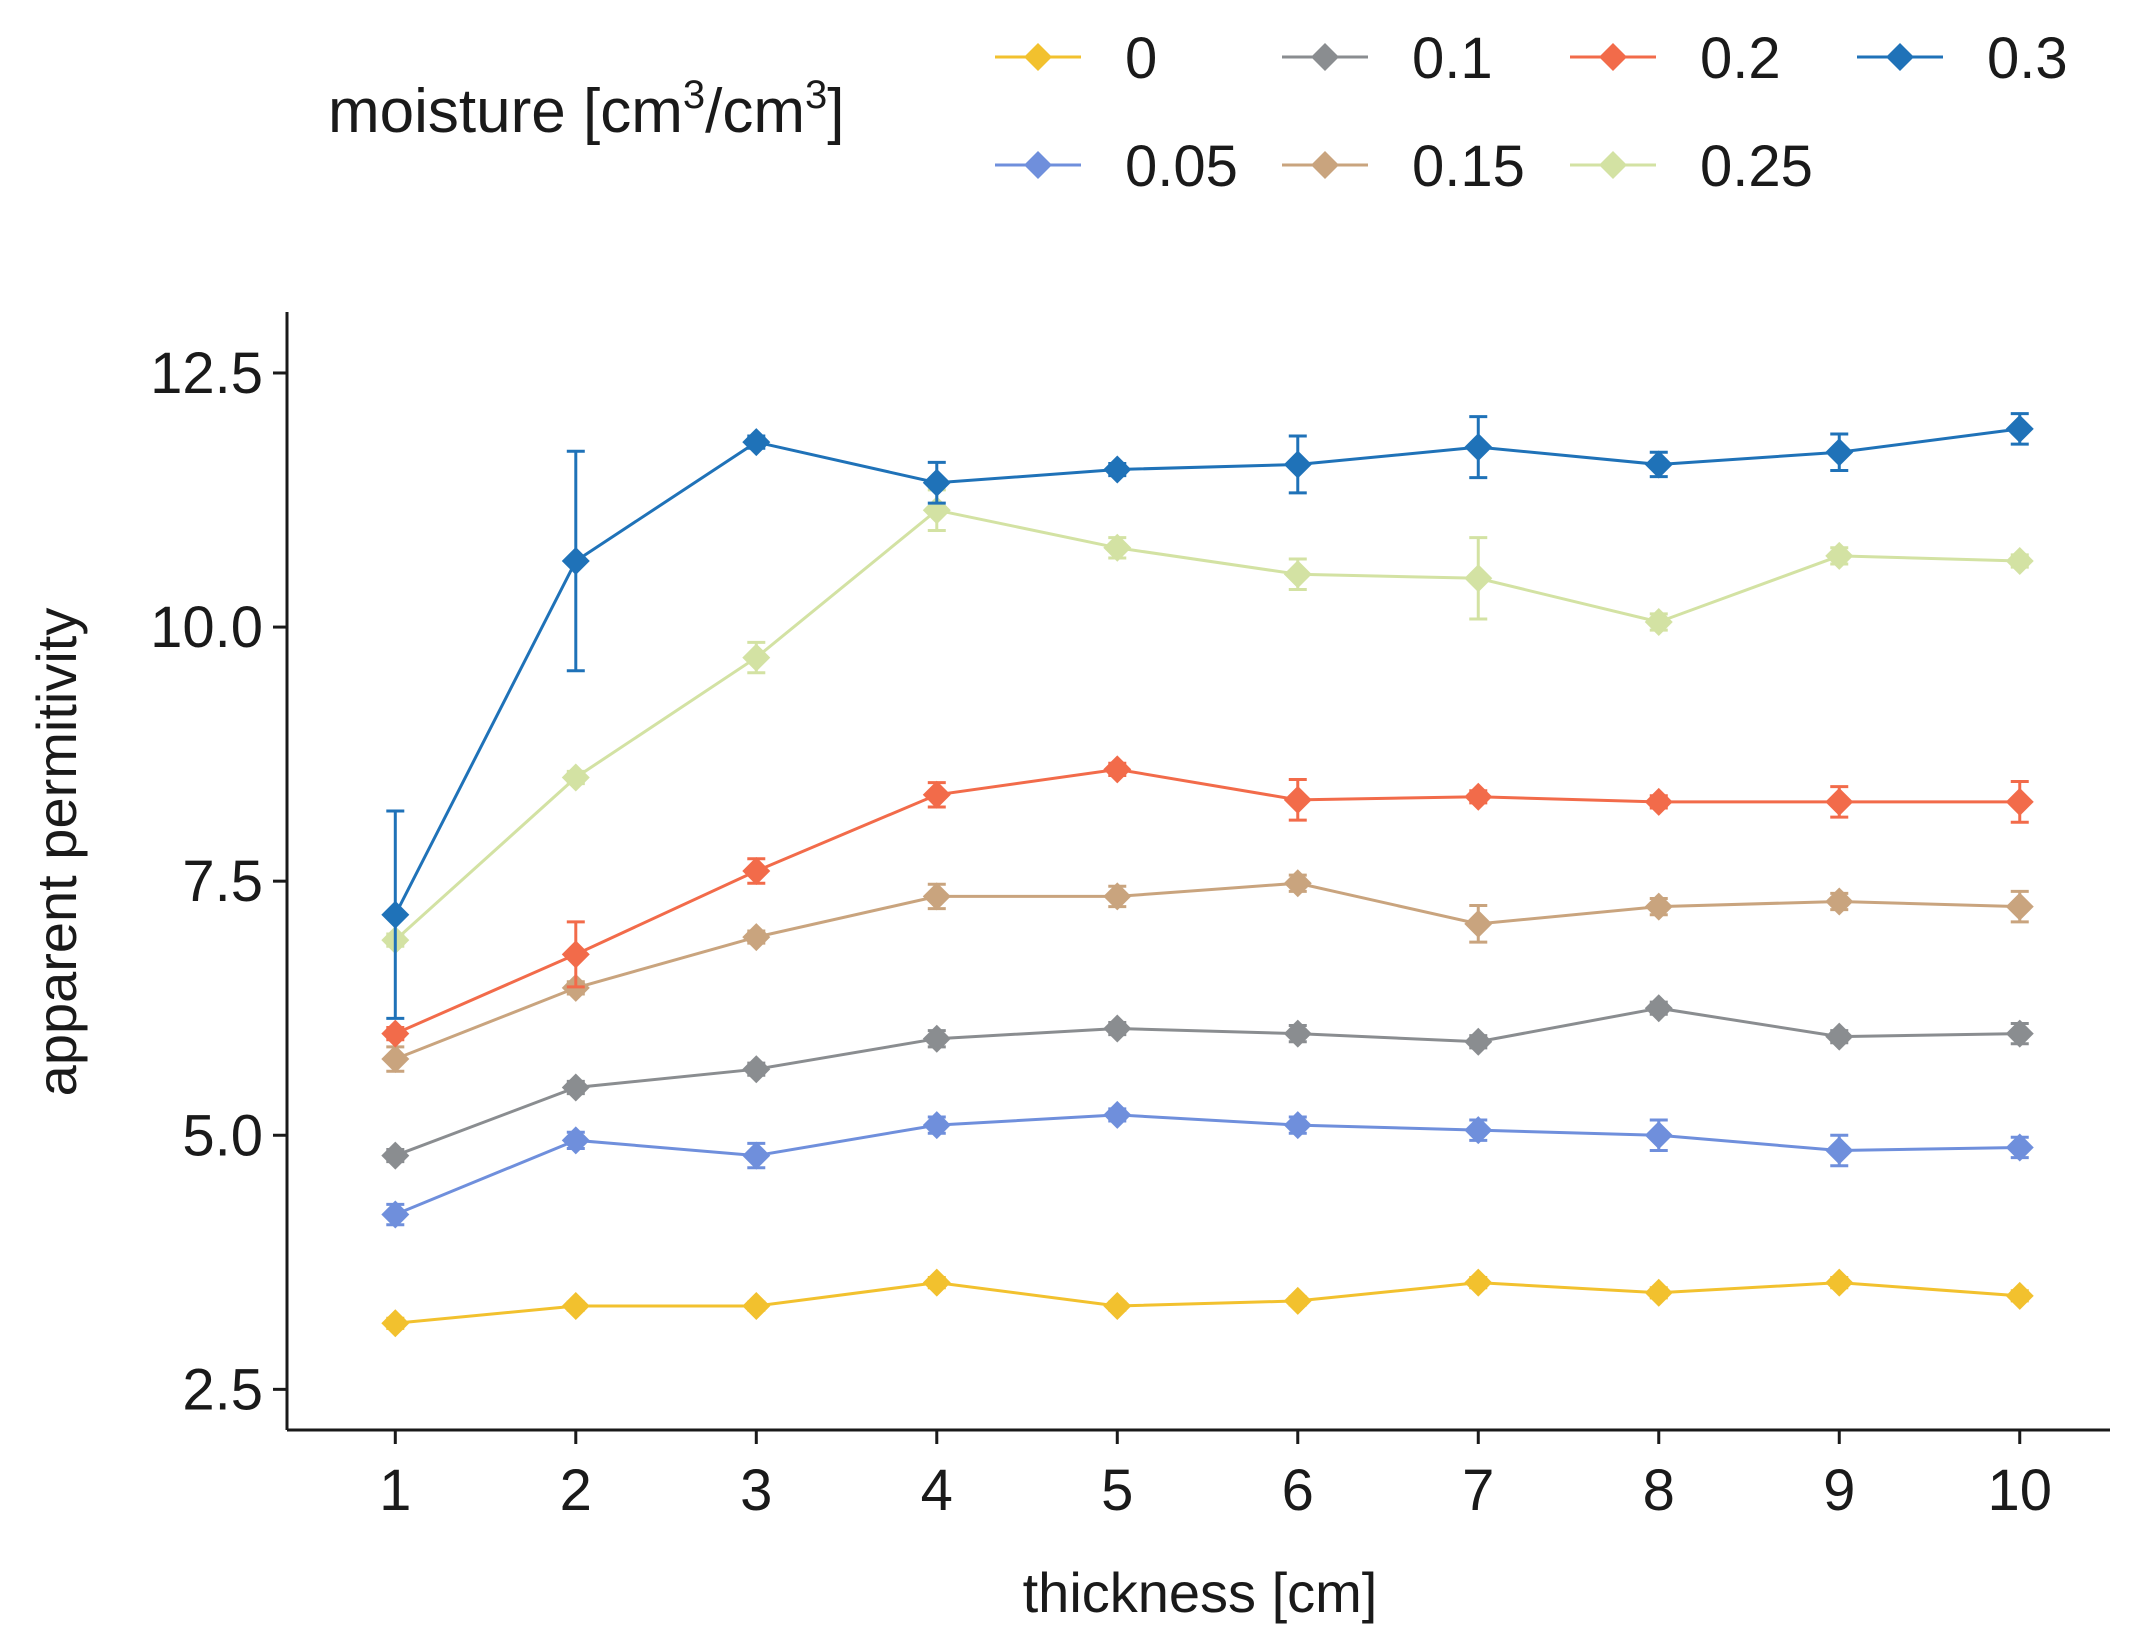  What do you see at coordinates (1181, 166) in the screenshot?
I see `legend-label: 0.05` at bounding box center [1181, 166].